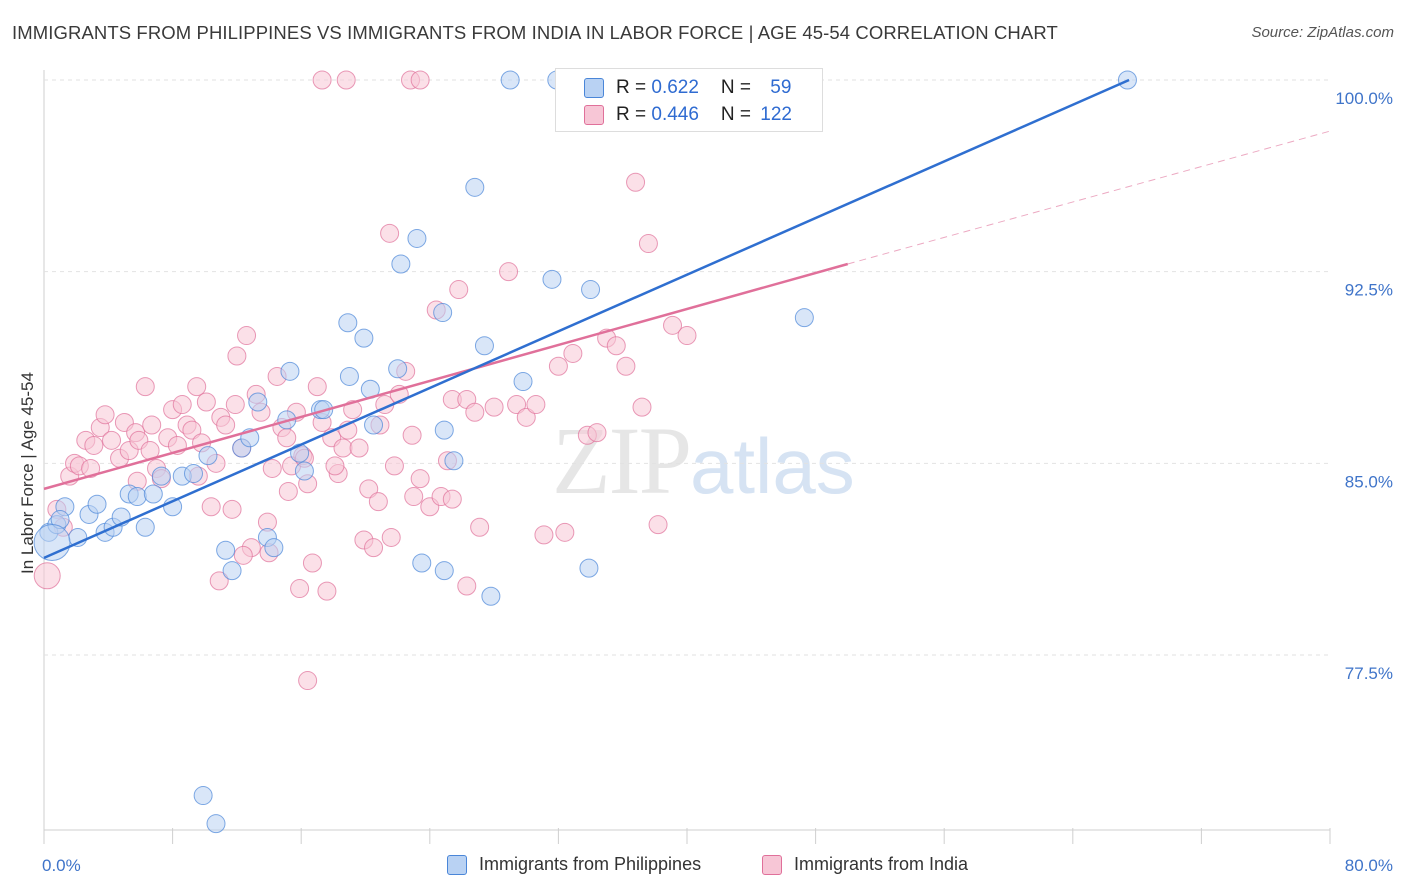  I want to click on y-tick-label: 77.5%, so click(1369, 673).